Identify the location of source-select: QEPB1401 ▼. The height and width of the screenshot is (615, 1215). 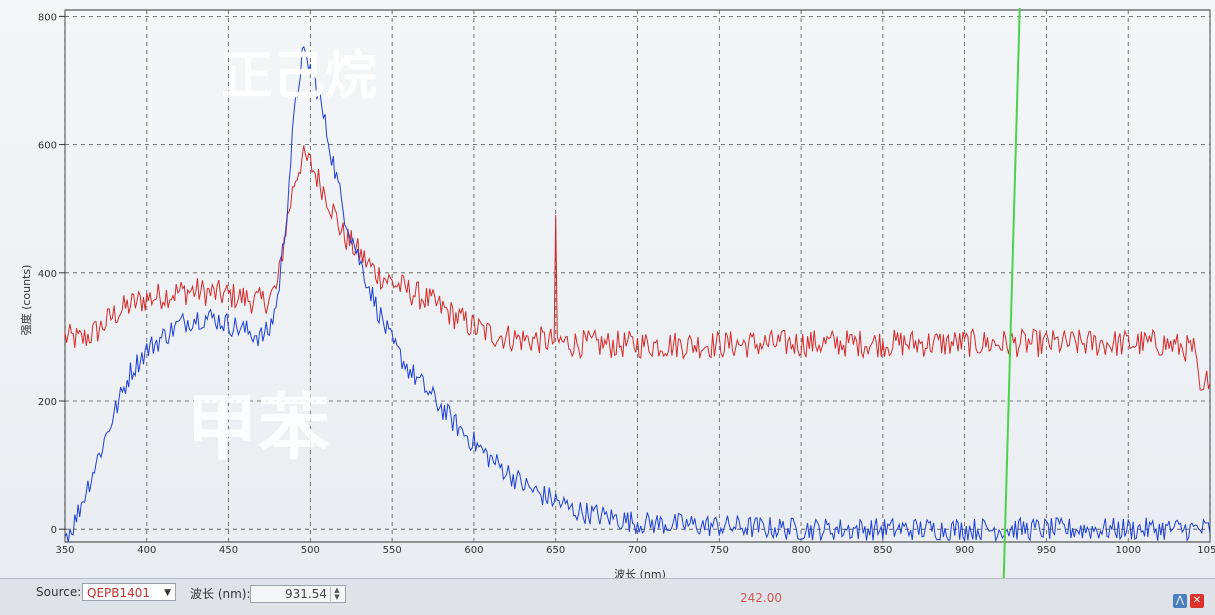
(129, 592).